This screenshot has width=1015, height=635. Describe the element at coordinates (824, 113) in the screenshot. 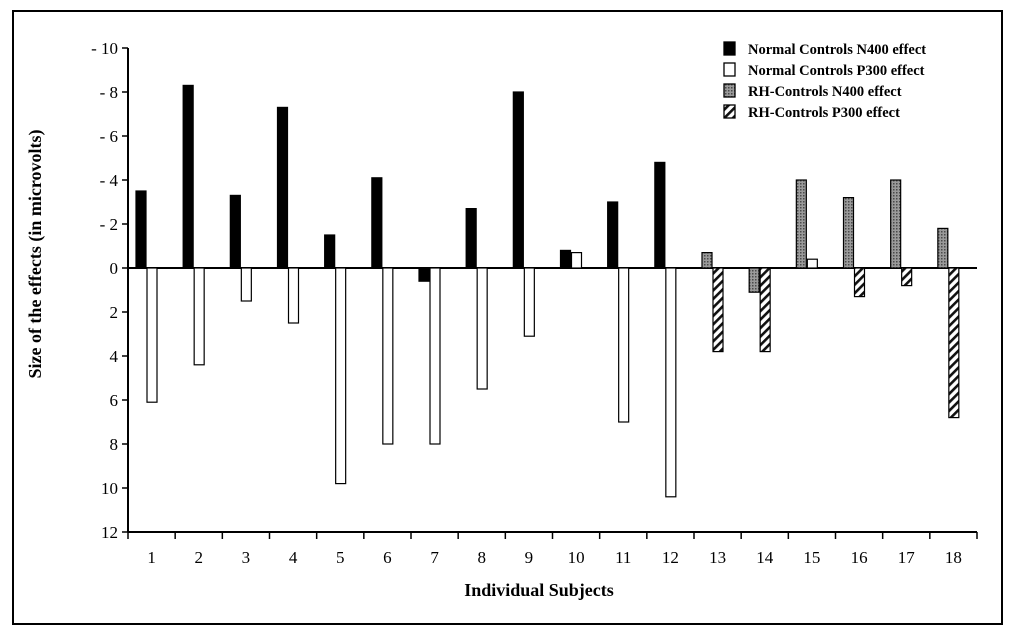

I see `legend-label: RH-Controls P300 effect` at that location.